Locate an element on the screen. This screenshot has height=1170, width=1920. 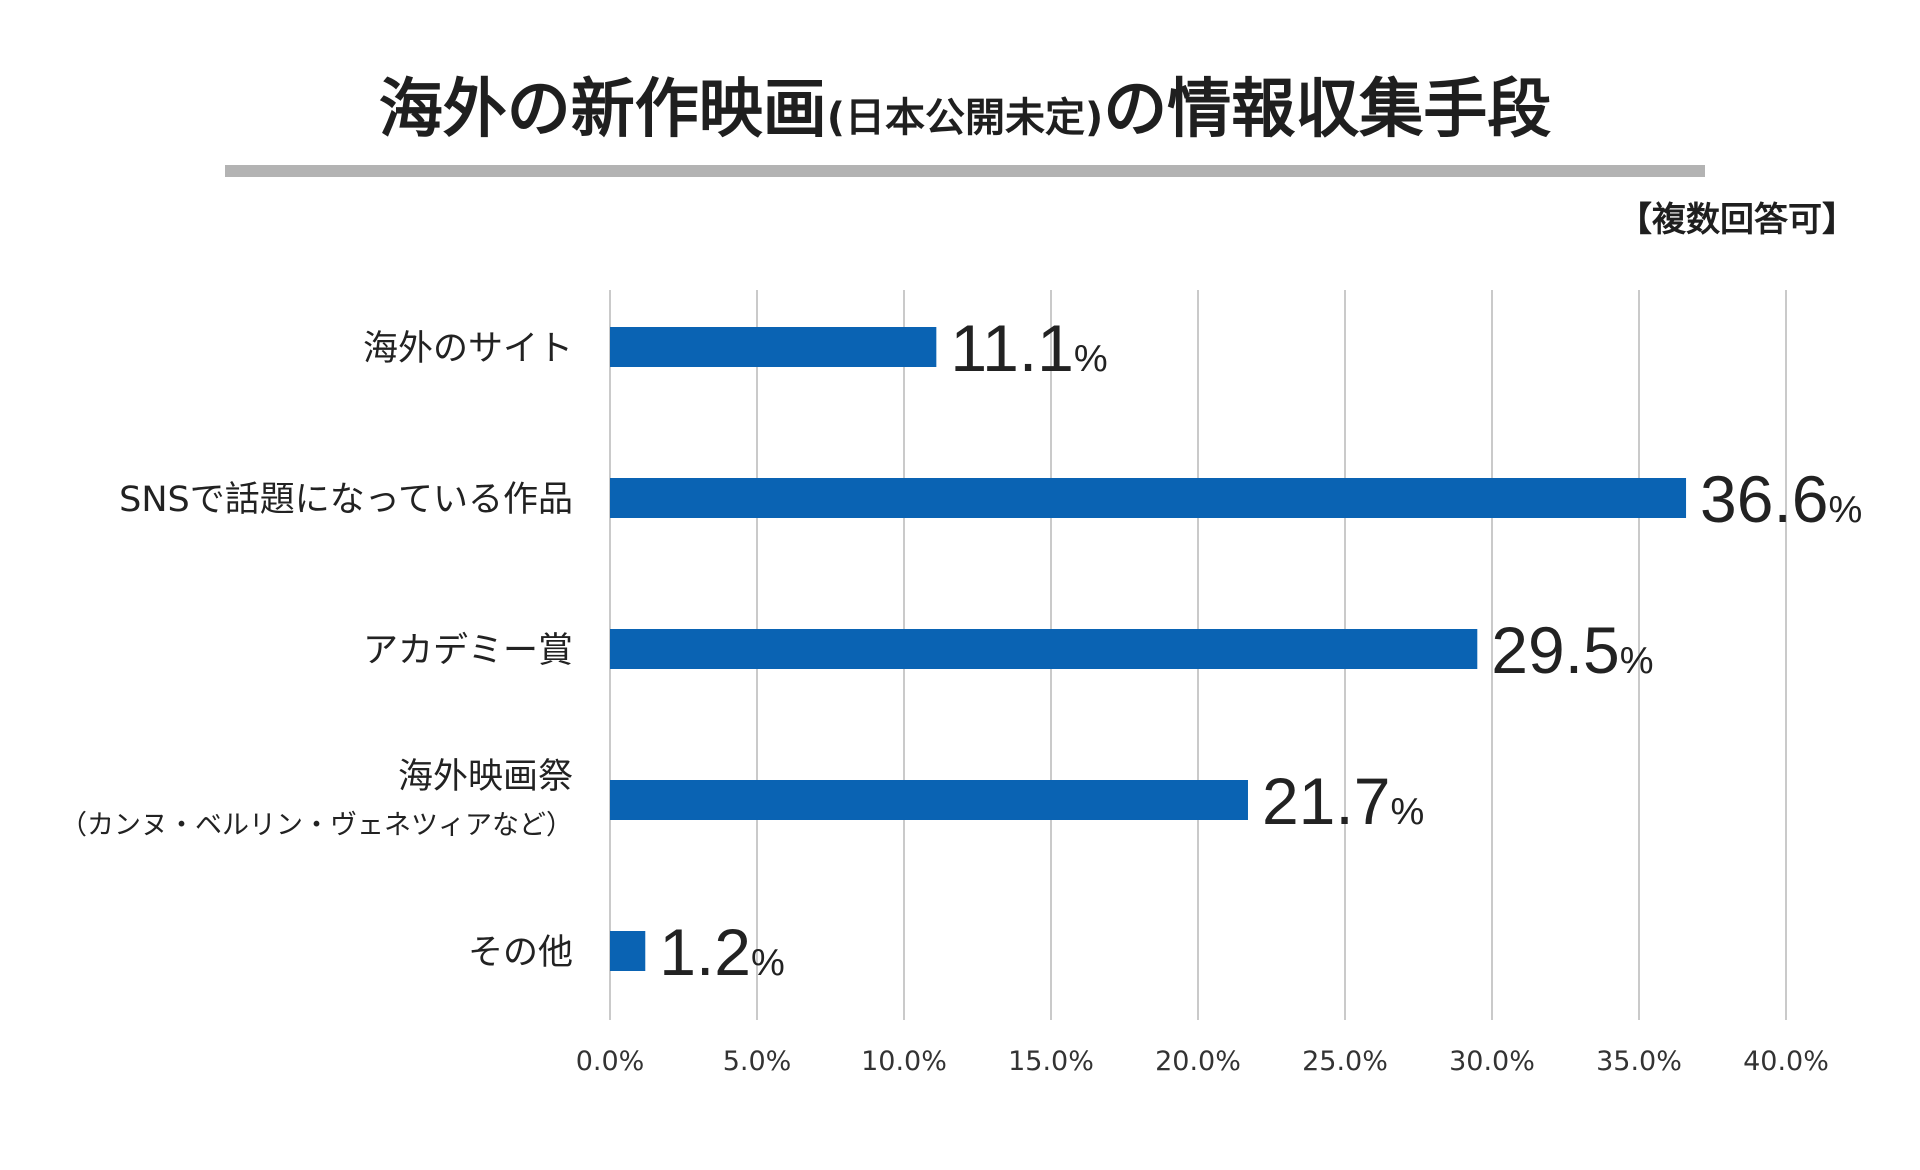
value-label-number: 1.2 is located at coordinates (705, 952).